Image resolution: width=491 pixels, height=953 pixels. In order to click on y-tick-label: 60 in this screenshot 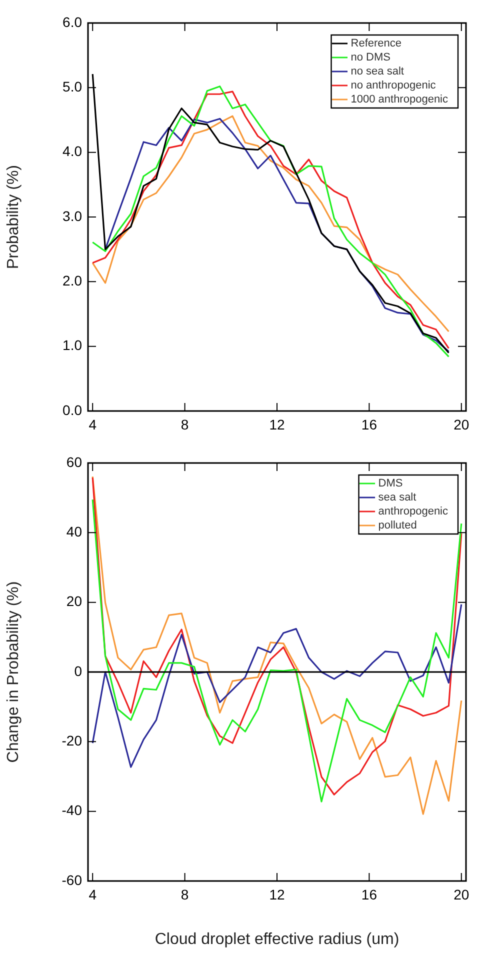, I will do `click(74, 462)`.